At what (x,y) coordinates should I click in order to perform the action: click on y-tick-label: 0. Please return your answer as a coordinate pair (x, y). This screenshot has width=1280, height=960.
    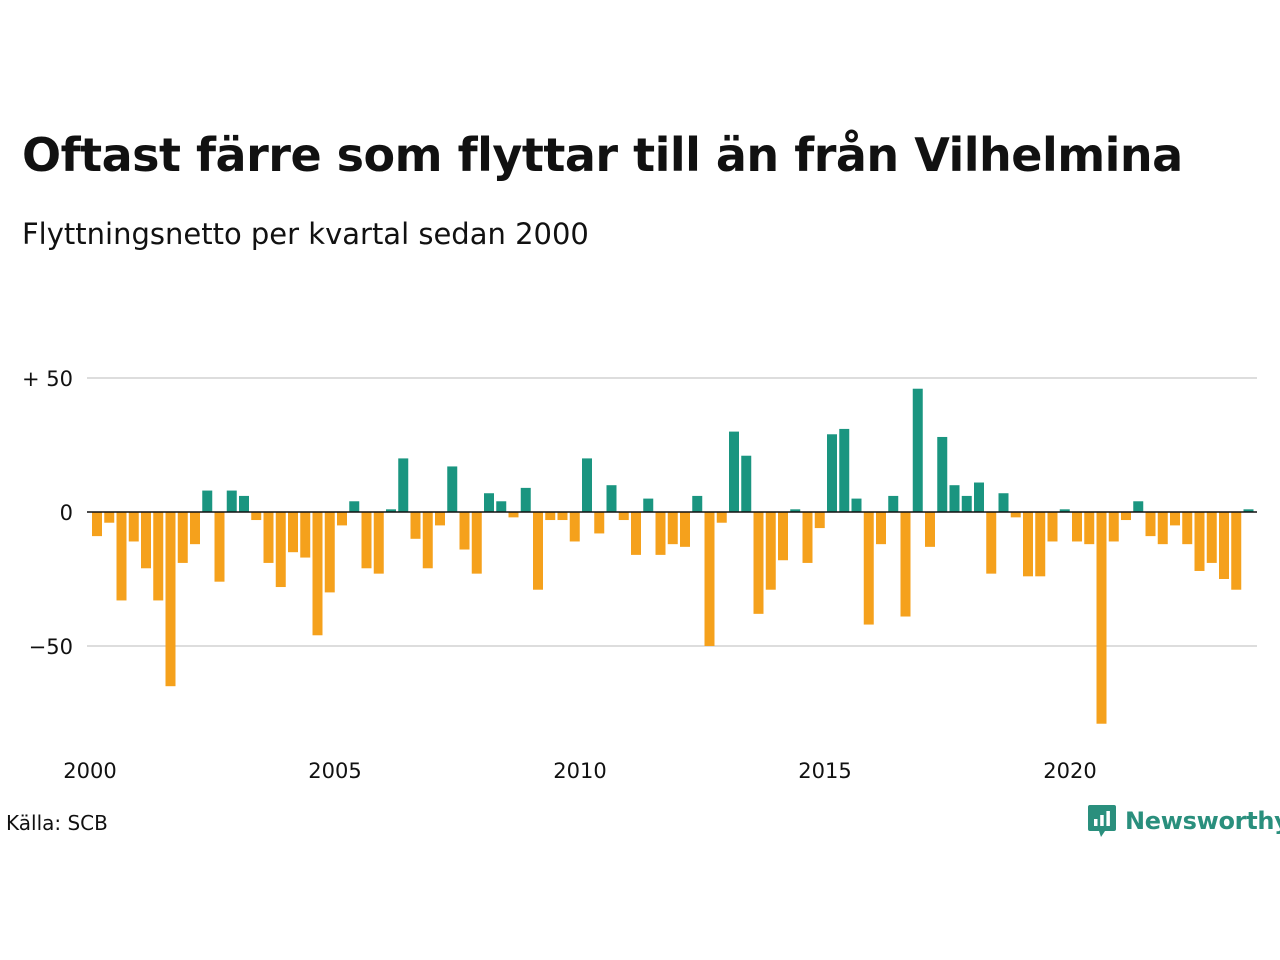
    Looking at the image, I should click on (66, 513).